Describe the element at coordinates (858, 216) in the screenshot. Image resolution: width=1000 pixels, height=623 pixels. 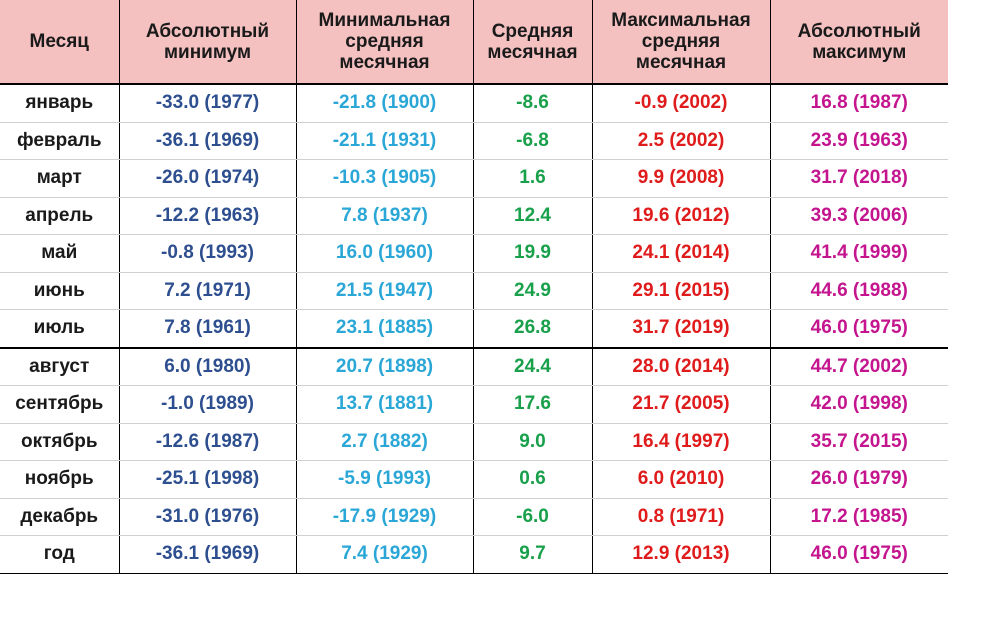
I see `absolute-maximum-cell: 39.3 (2006)` at that location.